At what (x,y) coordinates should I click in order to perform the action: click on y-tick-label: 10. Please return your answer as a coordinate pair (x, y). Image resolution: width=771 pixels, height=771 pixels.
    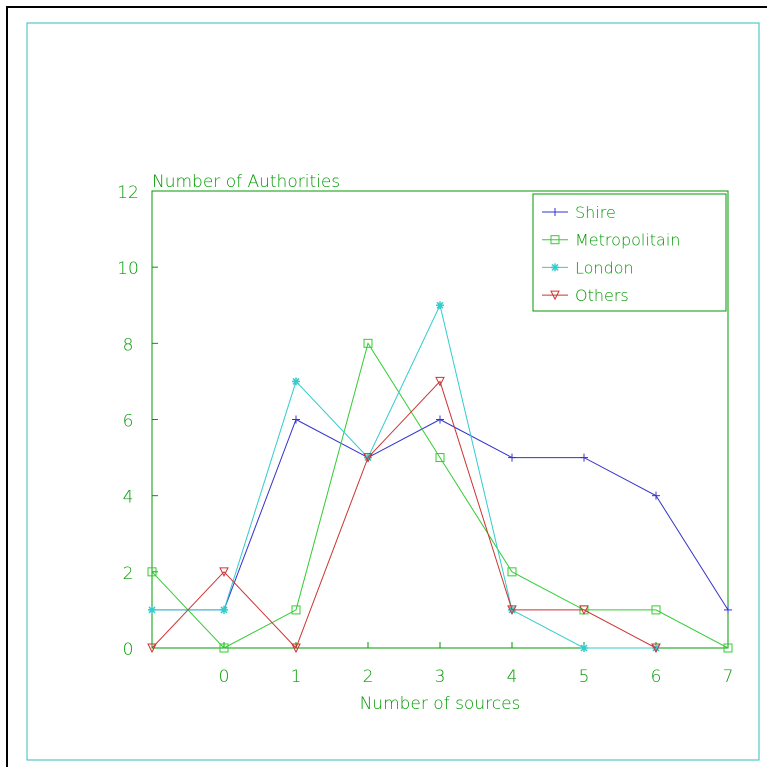
    Looking at the image, I should click on (128, 269).